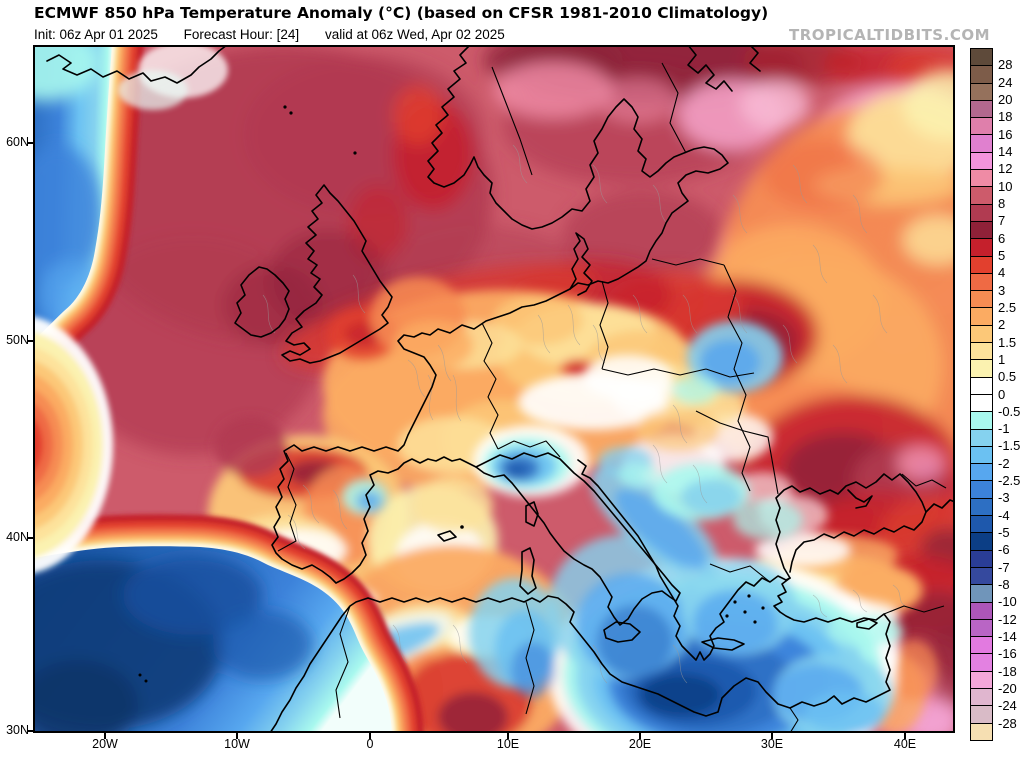  Describe the element at coordinates (1007, 689) in the screenshot. I see `colorbar-label: -20` at that location.